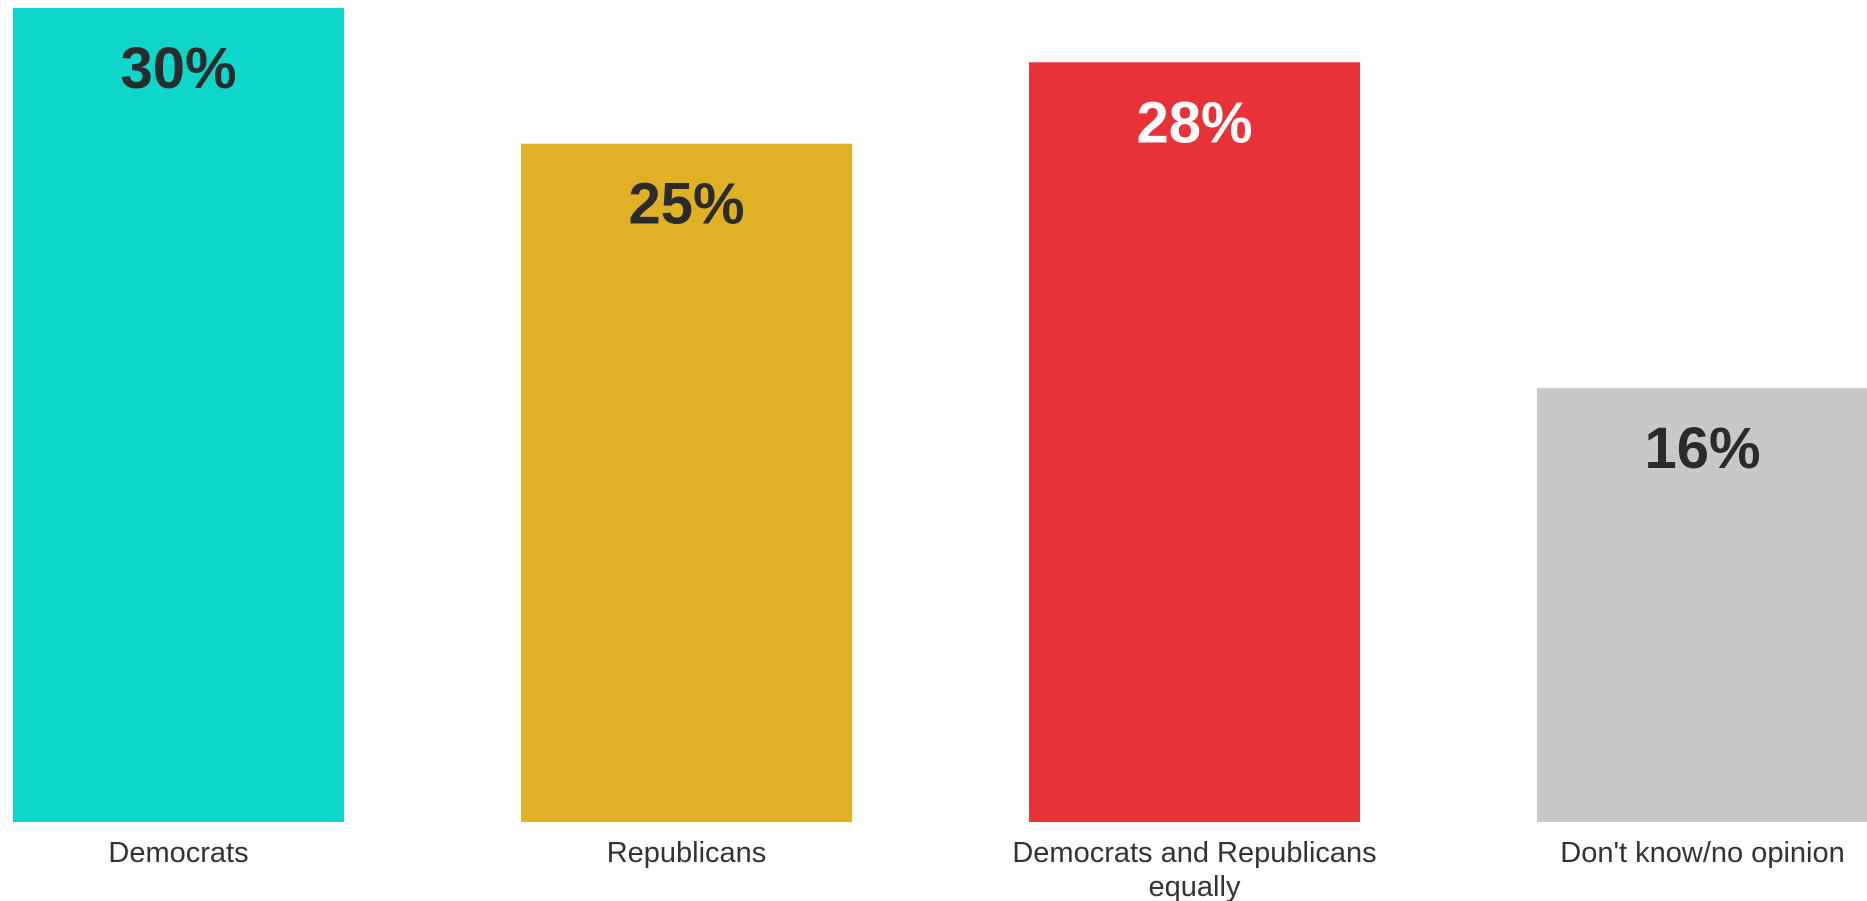  Describe the element at coordinates (178, 853) in the screenshot. I see `category-label-0: Democrats` at that location.